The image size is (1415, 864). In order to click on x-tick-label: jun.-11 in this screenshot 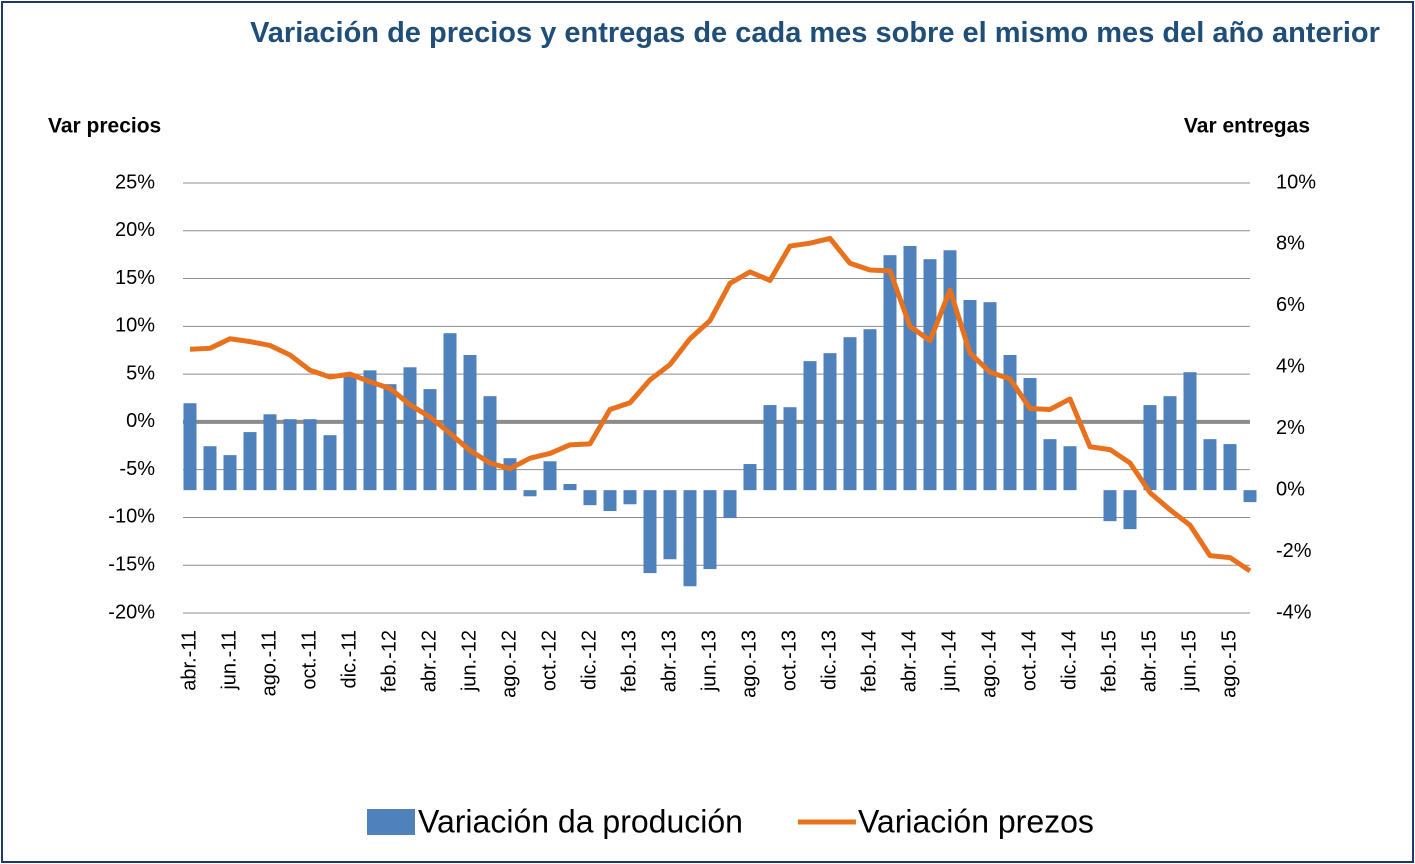, I will do `click(229, 660)`.